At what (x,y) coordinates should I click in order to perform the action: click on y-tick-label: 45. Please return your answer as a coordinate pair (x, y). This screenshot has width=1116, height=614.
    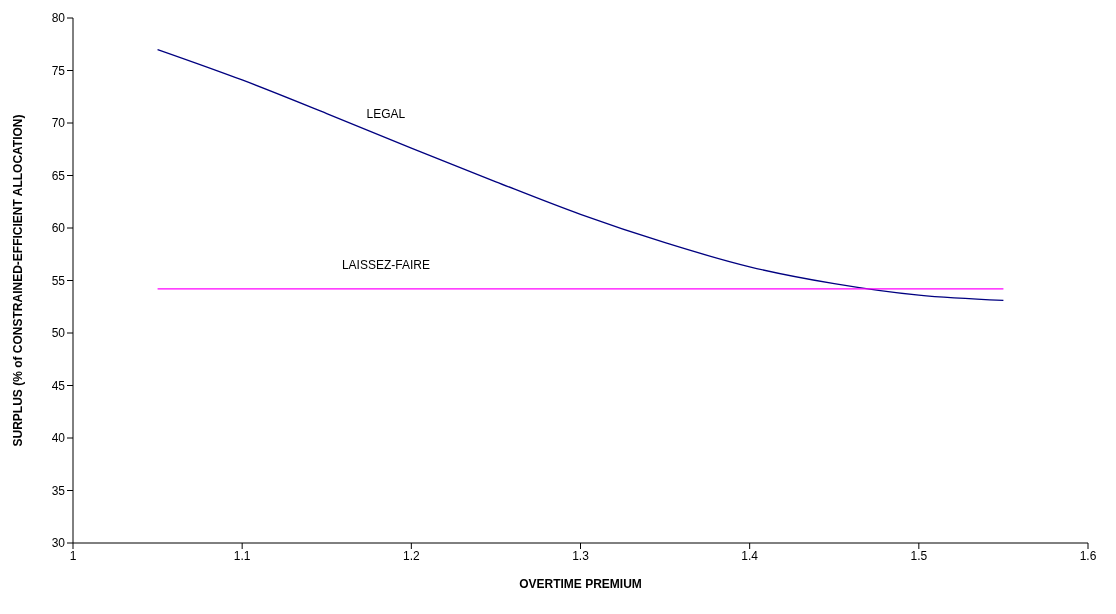
    Looking at the image, I should click on (58, 385).